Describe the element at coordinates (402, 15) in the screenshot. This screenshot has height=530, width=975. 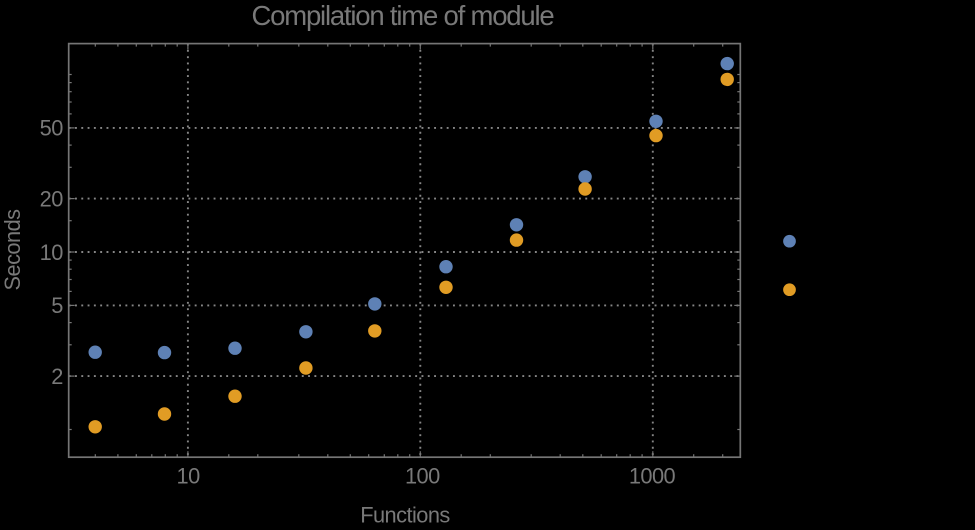
I see `svg-text: Compilation time of module` at that location.